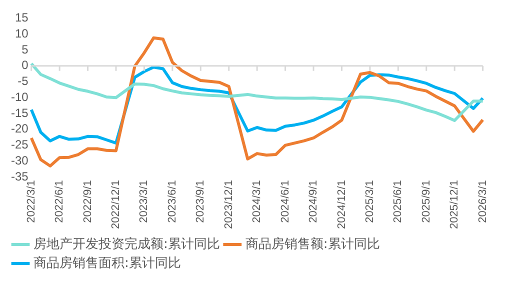 The image size is (507, 288). Describe the element at coordinates (285, 201) in the screenshot. I see `x-tick-label: 2024/6/1` at that location.